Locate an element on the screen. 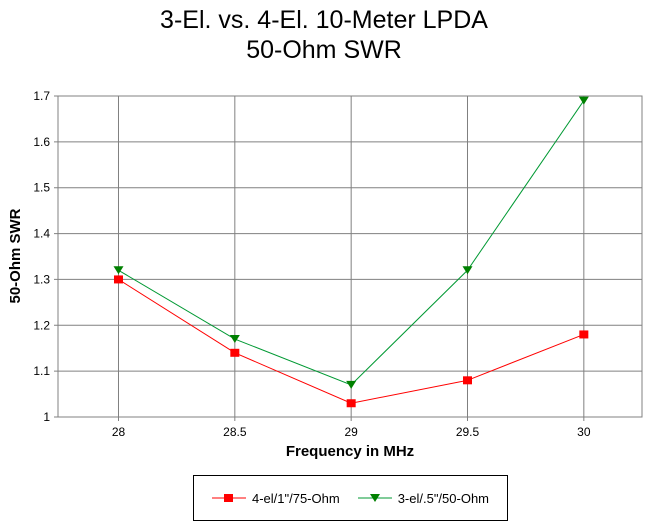 The width and height of the screenshot is (648, 525). legend: 4-el/1"/75-Ohm 3-el/.5"/50-Ohm is located at coordinates (350, 498).